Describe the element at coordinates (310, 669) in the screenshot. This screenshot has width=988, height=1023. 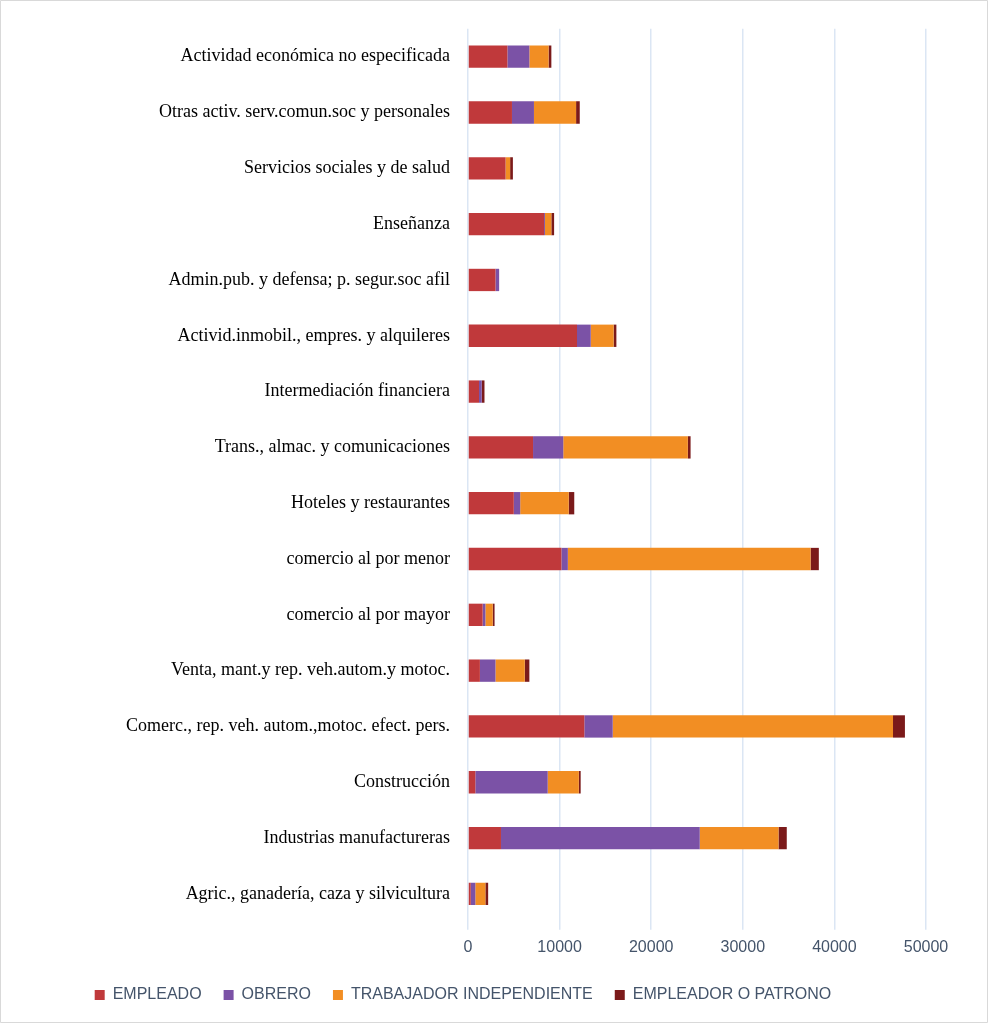
I see `y-tick-label: Venta, mant.y rep. veh.autom.y motoc.` at that location.